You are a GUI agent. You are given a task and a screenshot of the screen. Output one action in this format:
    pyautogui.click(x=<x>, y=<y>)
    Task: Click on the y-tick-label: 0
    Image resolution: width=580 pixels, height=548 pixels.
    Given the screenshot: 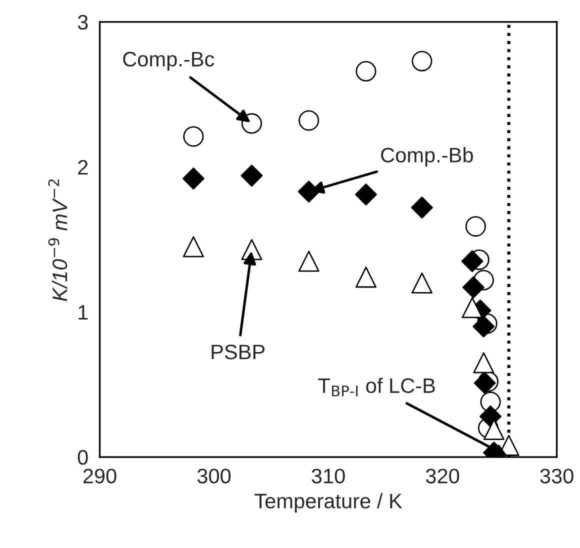 What is the action you would take?
    pyautogui.click(x=83, y=457)
    